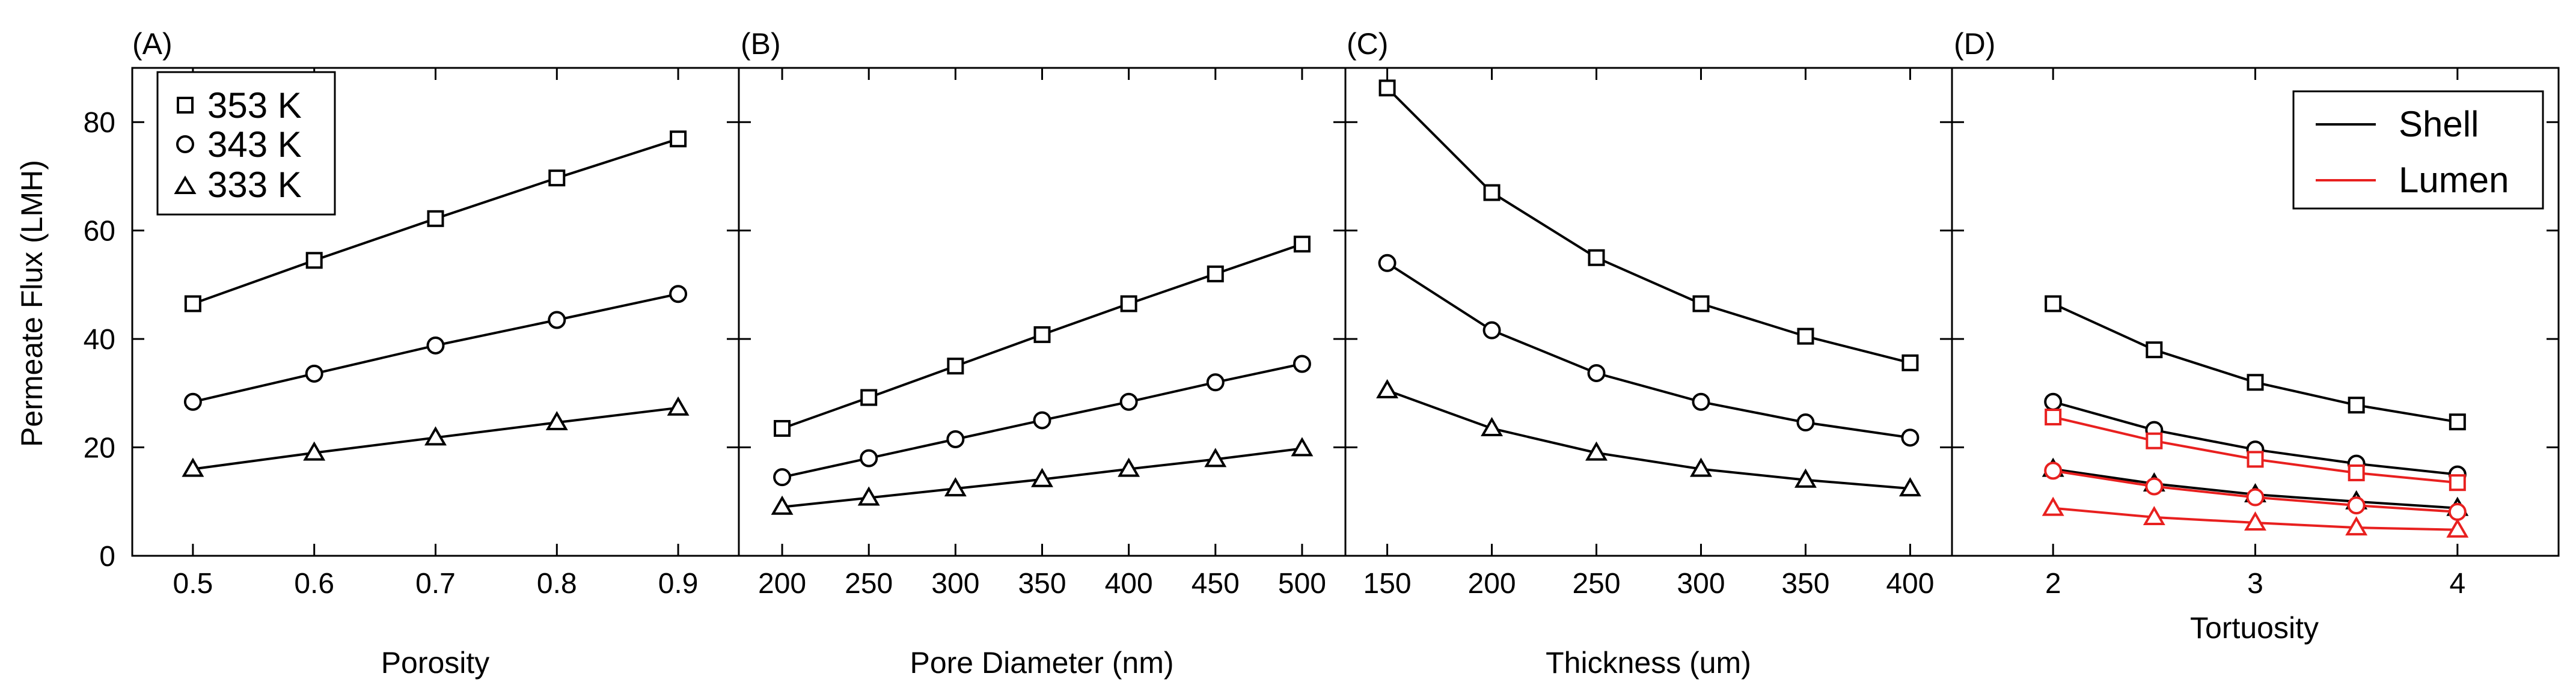 The image size is (2576, 691). I want to click on panel-b-x-tick-label: 250, so click(869, 584).